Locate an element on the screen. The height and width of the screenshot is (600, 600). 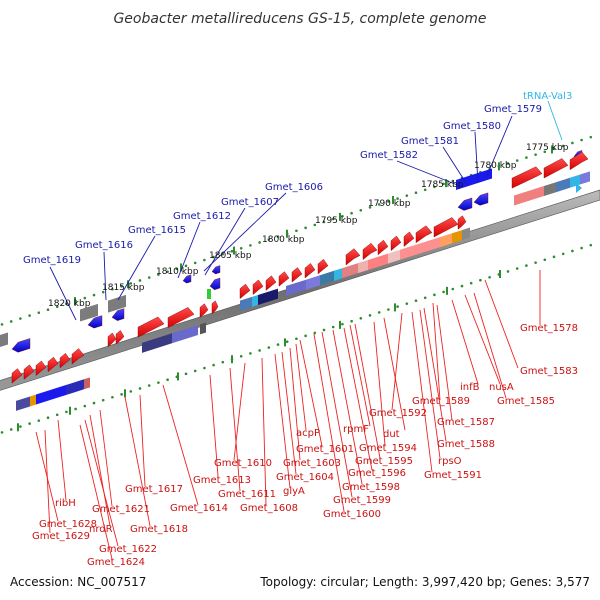
gene-label: Gmet_1621 is located at coordinates (121, 509).